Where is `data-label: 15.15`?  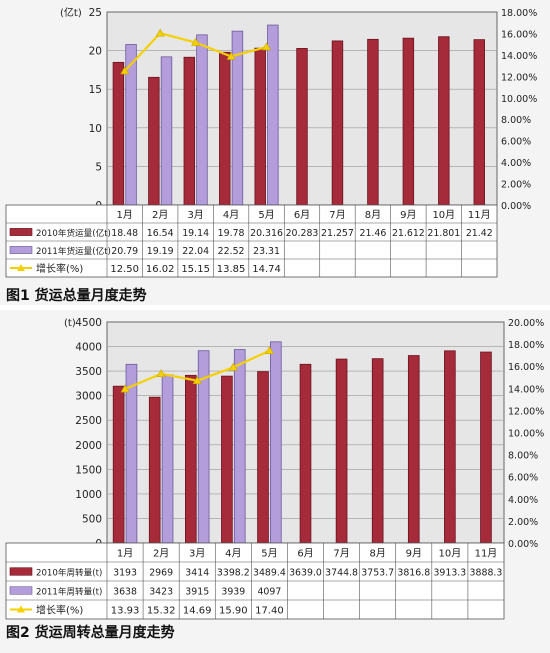
data-label: 15.15 is located at coordinates (195, 269).